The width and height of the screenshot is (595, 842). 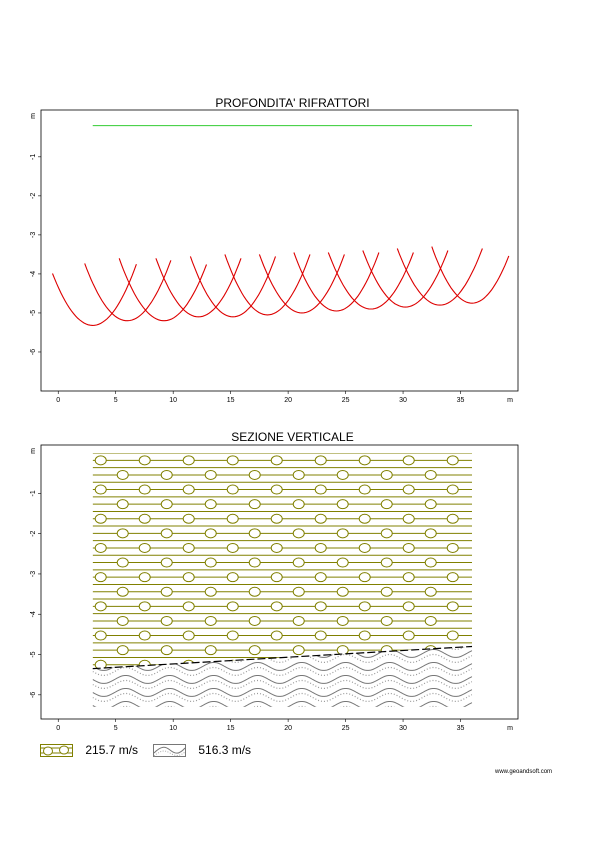 I want to click on refractor-x-tick-label: 0, so click(x=58, y=400).